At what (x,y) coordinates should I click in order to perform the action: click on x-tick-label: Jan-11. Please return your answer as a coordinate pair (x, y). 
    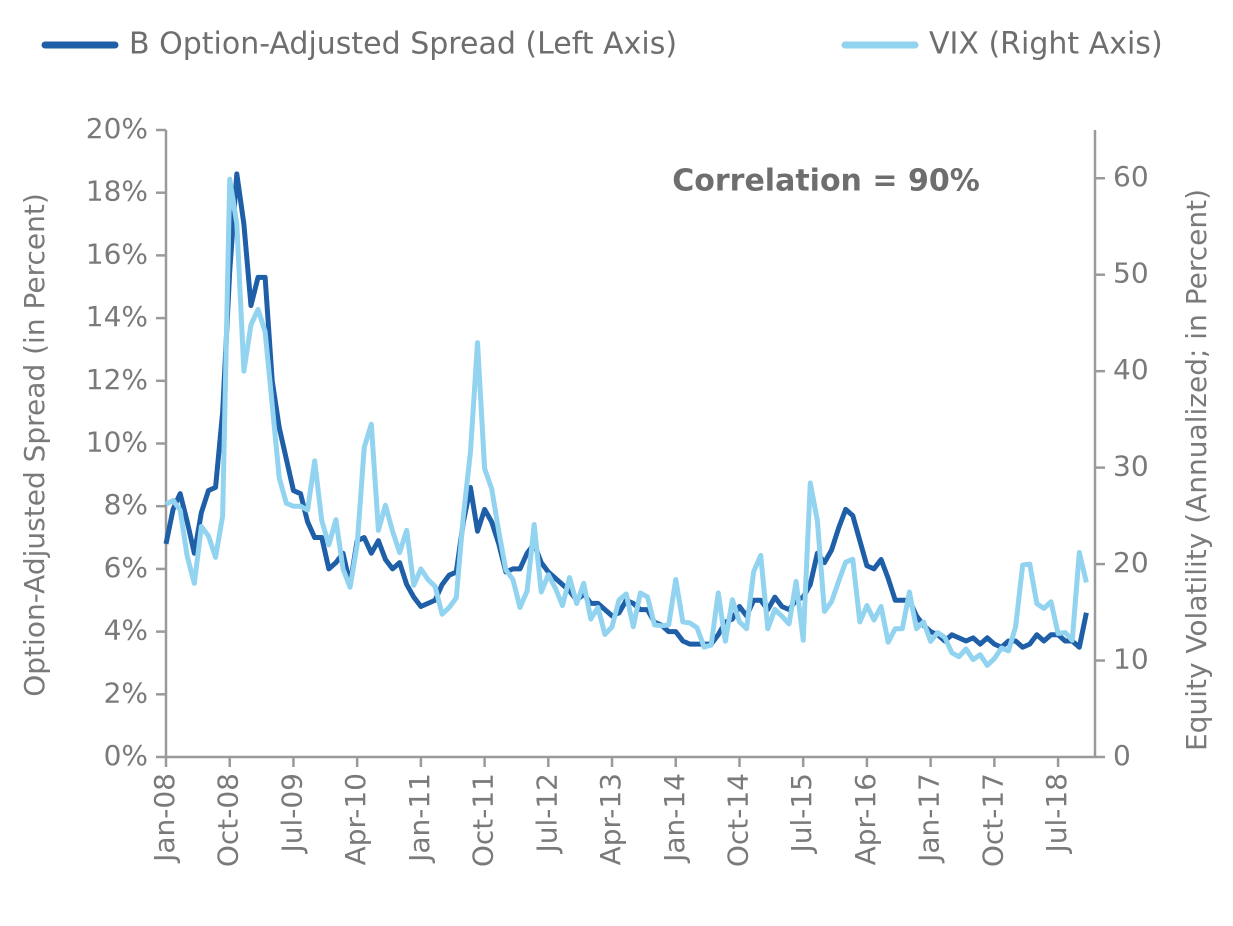
    Looking at the image, I should click on (419, 818).